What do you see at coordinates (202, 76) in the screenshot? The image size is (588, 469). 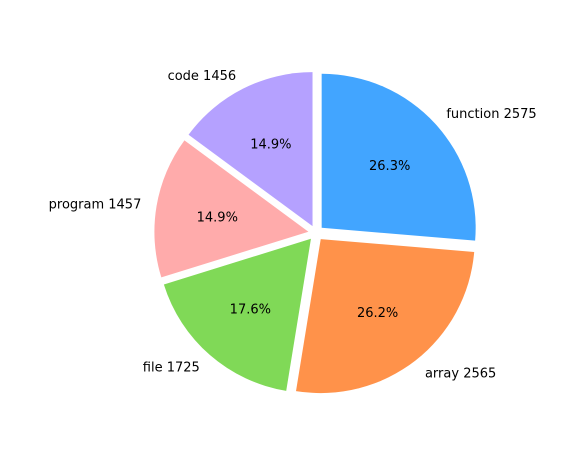 I see `slice-label-code: code 1456` at bounding box center [202, 76].